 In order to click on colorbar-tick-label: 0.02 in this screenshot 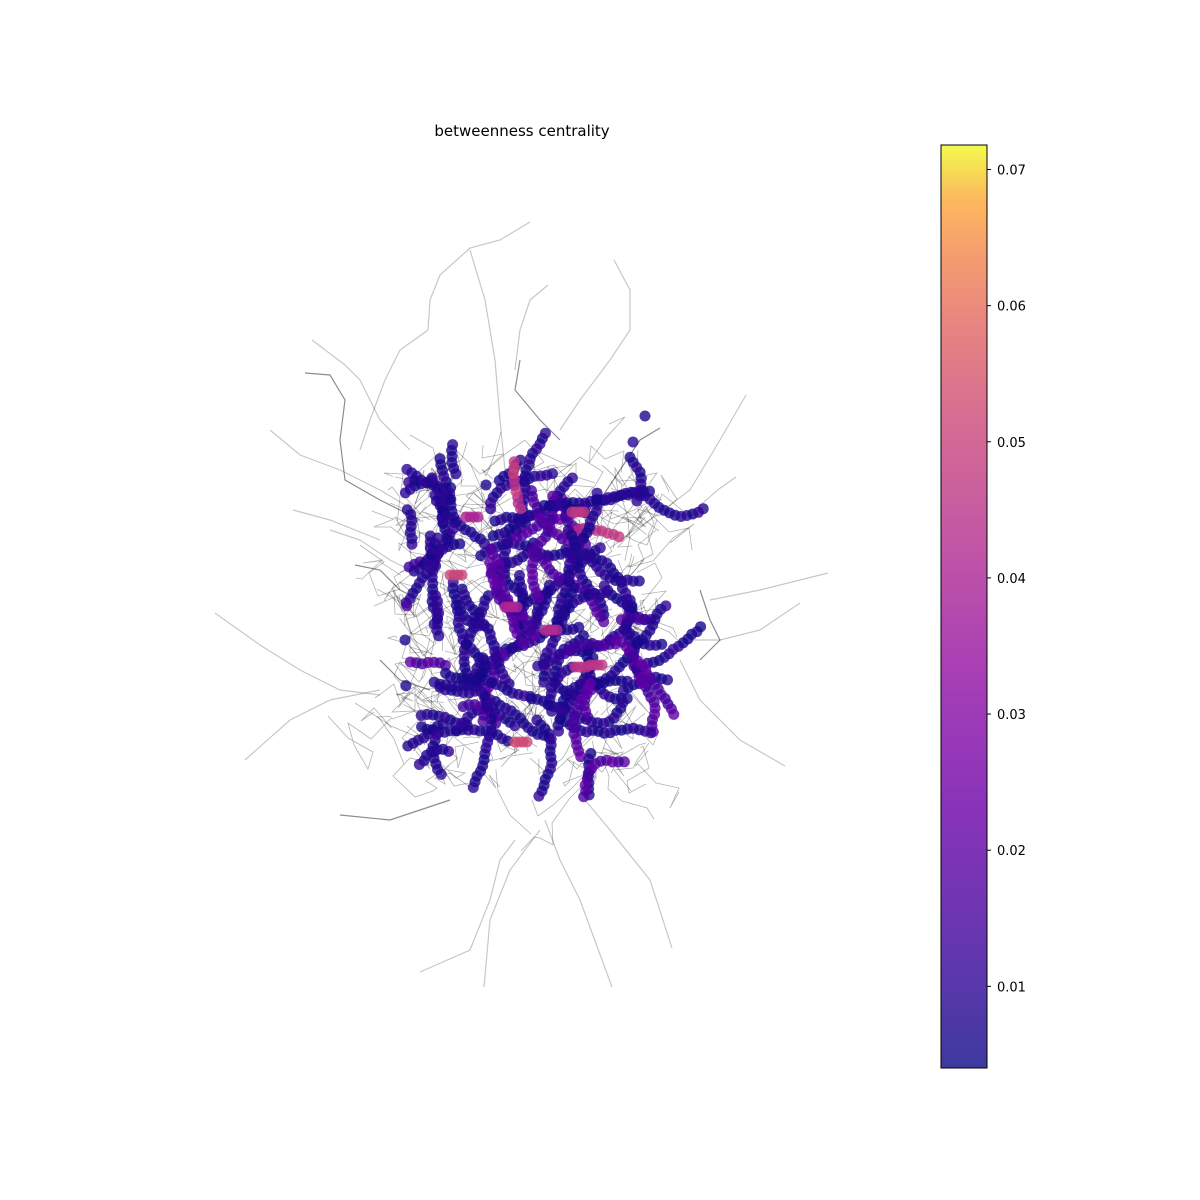, I will do `click(1011, 851)`.